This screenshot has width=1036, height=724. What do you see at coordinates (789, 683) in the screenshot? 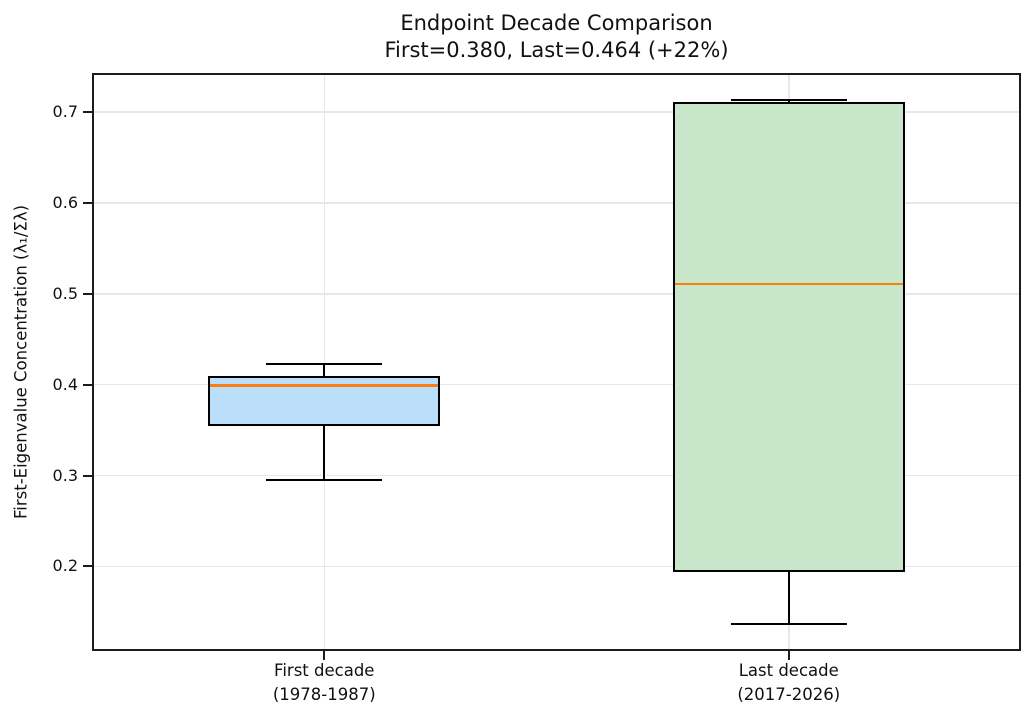
I see `x-tick-label: Last decade (2017-2026)` at bounding box center [789, 683].